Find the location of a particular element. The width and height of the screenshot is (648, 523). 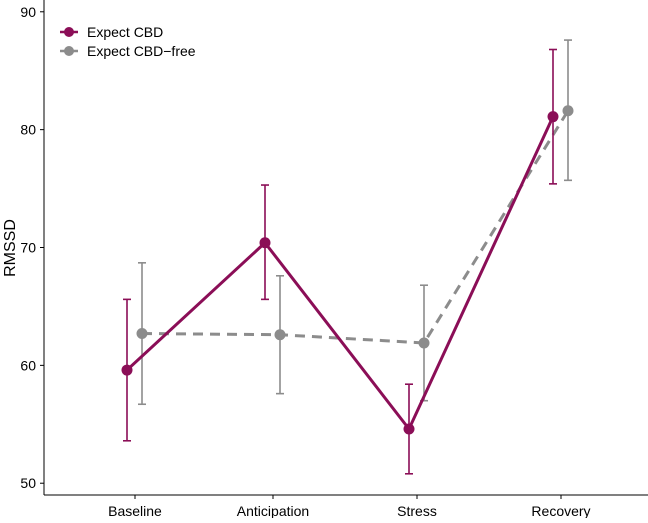

x-tick-label-recovery: Recovery is located at coordinates (560, 510).